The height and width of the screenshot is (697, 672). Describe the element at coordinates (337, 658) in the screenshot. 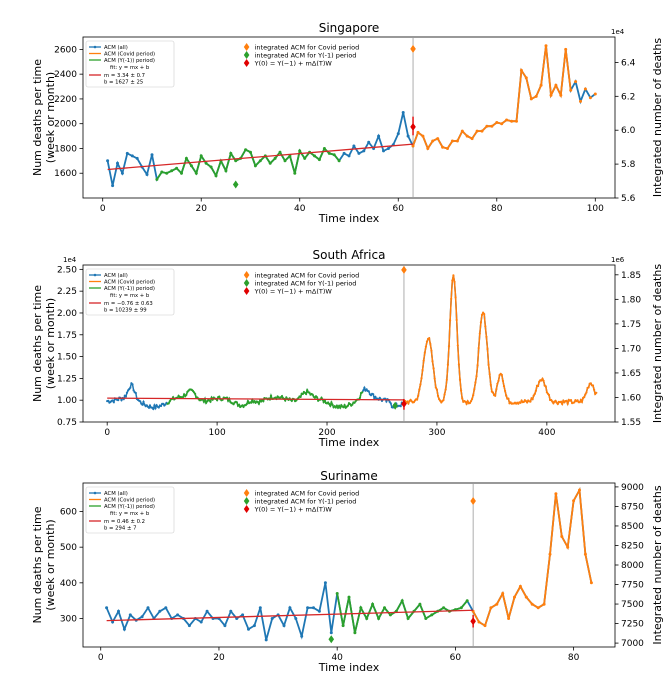

I see `chart3-x-tick-label: 40` at that location.